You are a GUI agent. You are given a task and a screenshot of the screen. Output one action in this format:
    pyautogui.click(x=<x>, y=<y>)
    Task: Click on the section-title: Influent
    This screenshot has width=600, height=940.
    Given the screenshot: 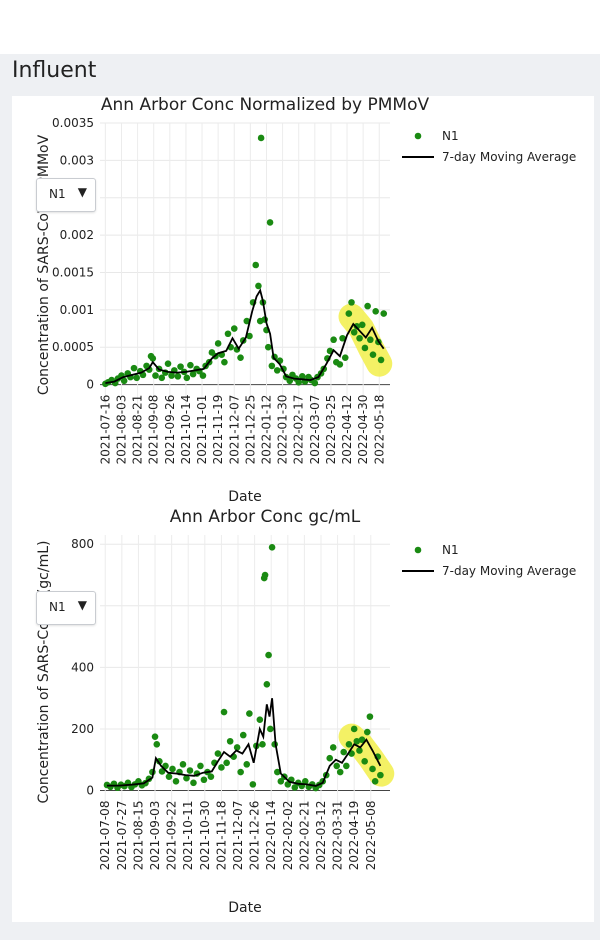 What is the action you would take?
    pyautogui.click(x=54, y=70)
    